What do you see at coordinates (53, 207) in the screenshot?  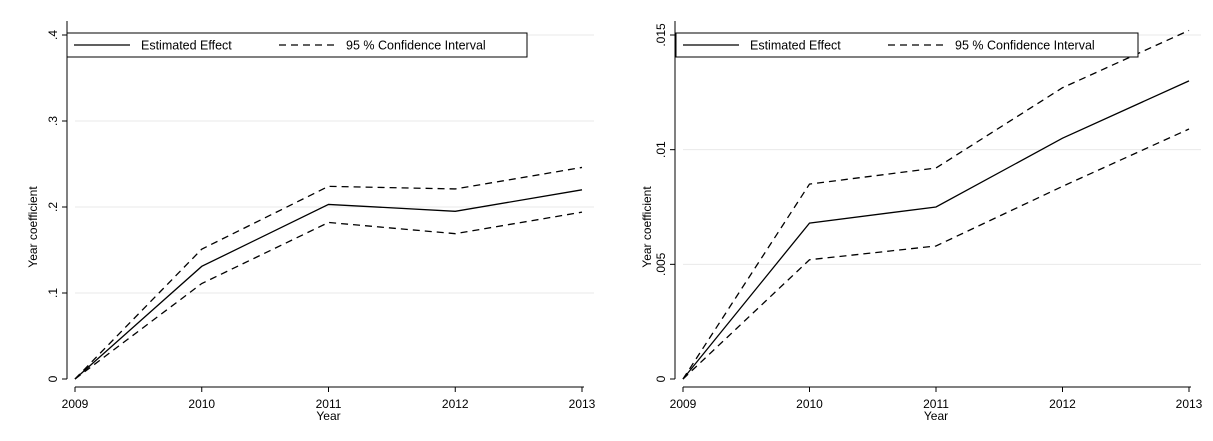 I see `y-tick-label: .2` at bounding box center [53, 207].